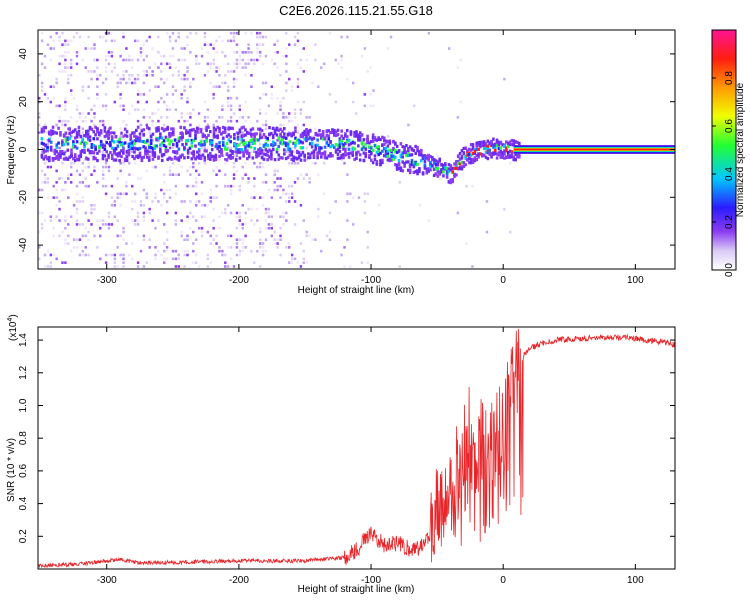  I want to click on top-y-tick-label: 0, so click(23, 149).